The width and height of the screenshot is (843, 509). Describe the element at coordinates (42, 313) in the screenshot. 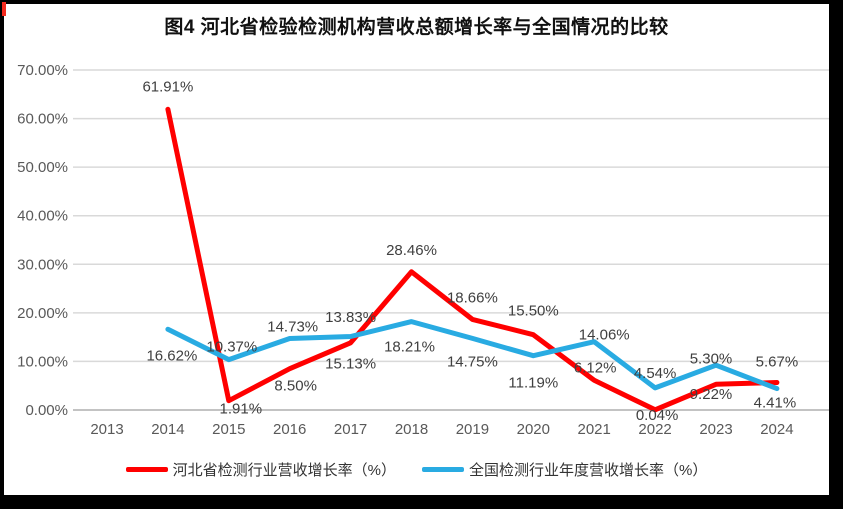

I see `y-axis-tick-label: 20.00%` at that location.